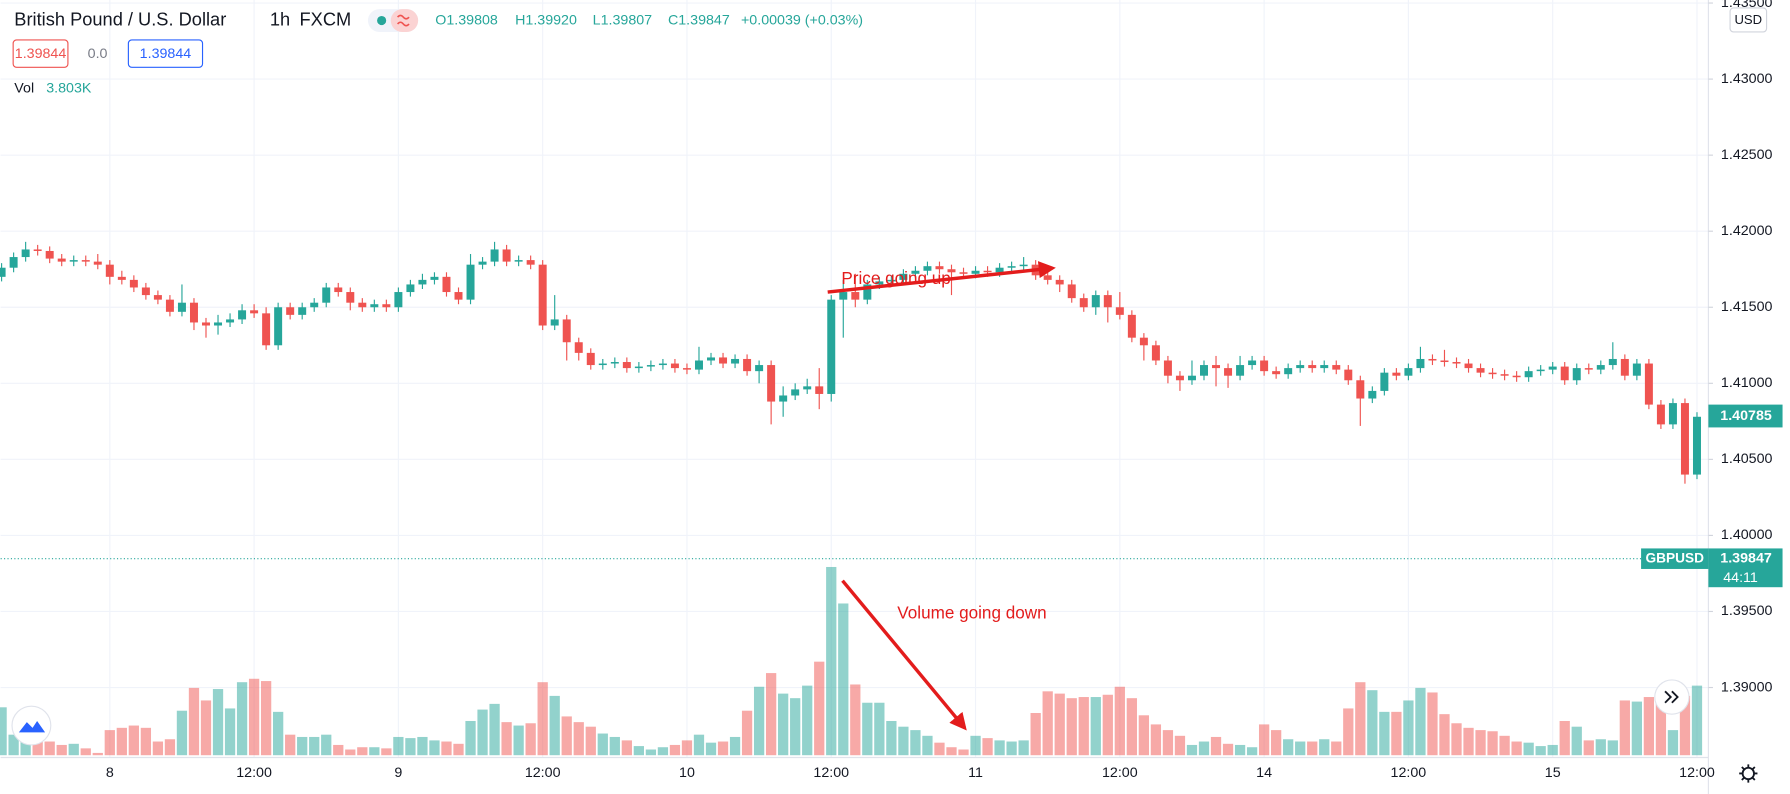  I want to click on market-open-dot, so click(382, 20).